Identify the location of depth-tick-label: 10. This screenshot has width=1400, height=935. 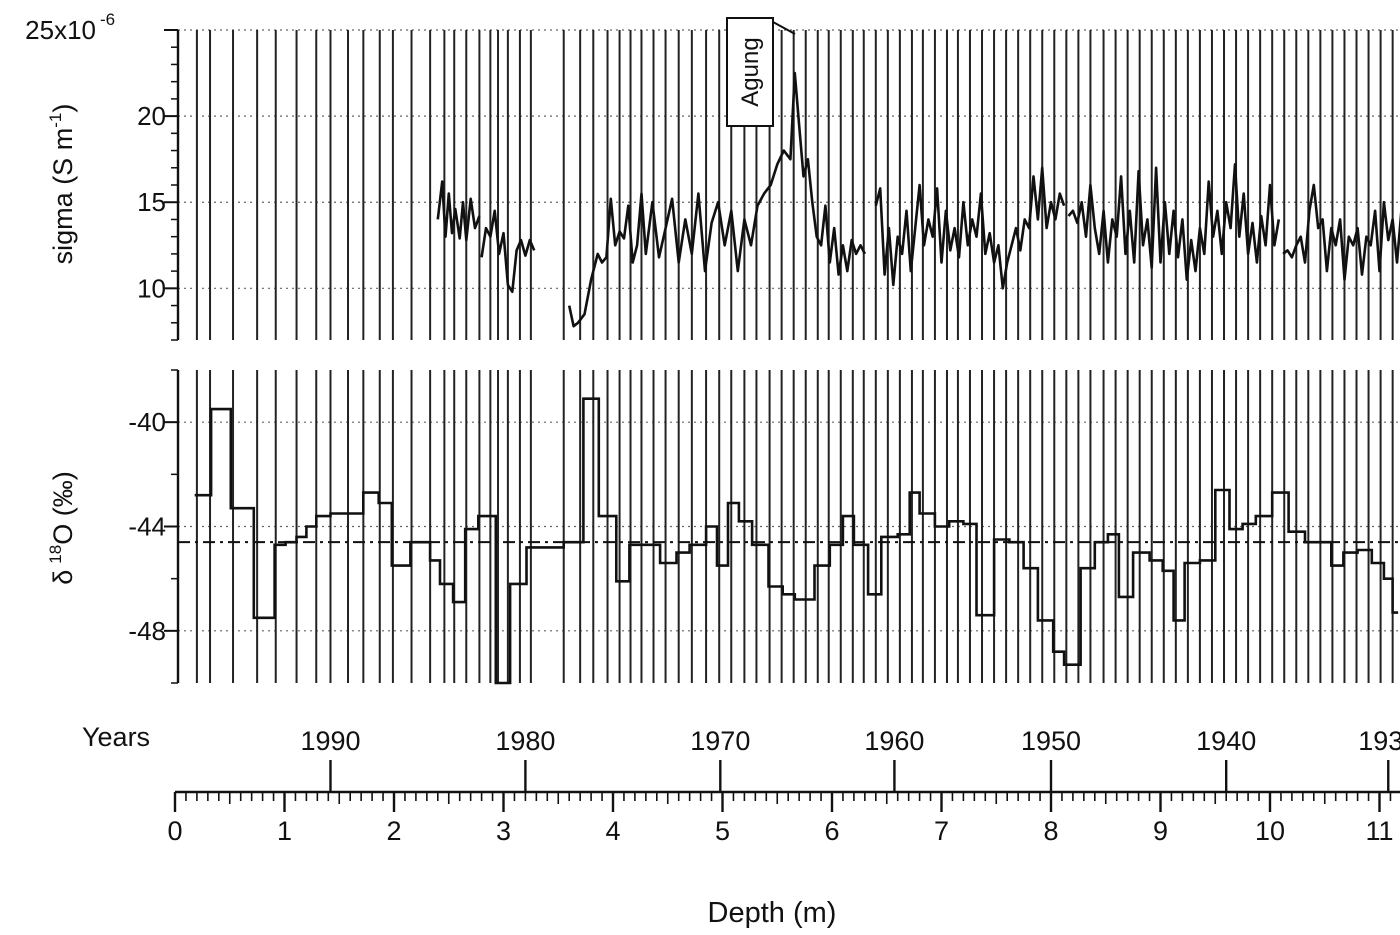
(1270, 831).